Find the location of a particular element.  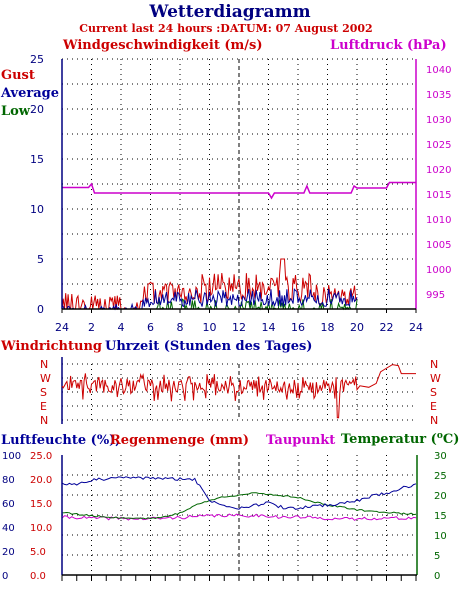

wind-direction-line is located at coordinates (238, 391).